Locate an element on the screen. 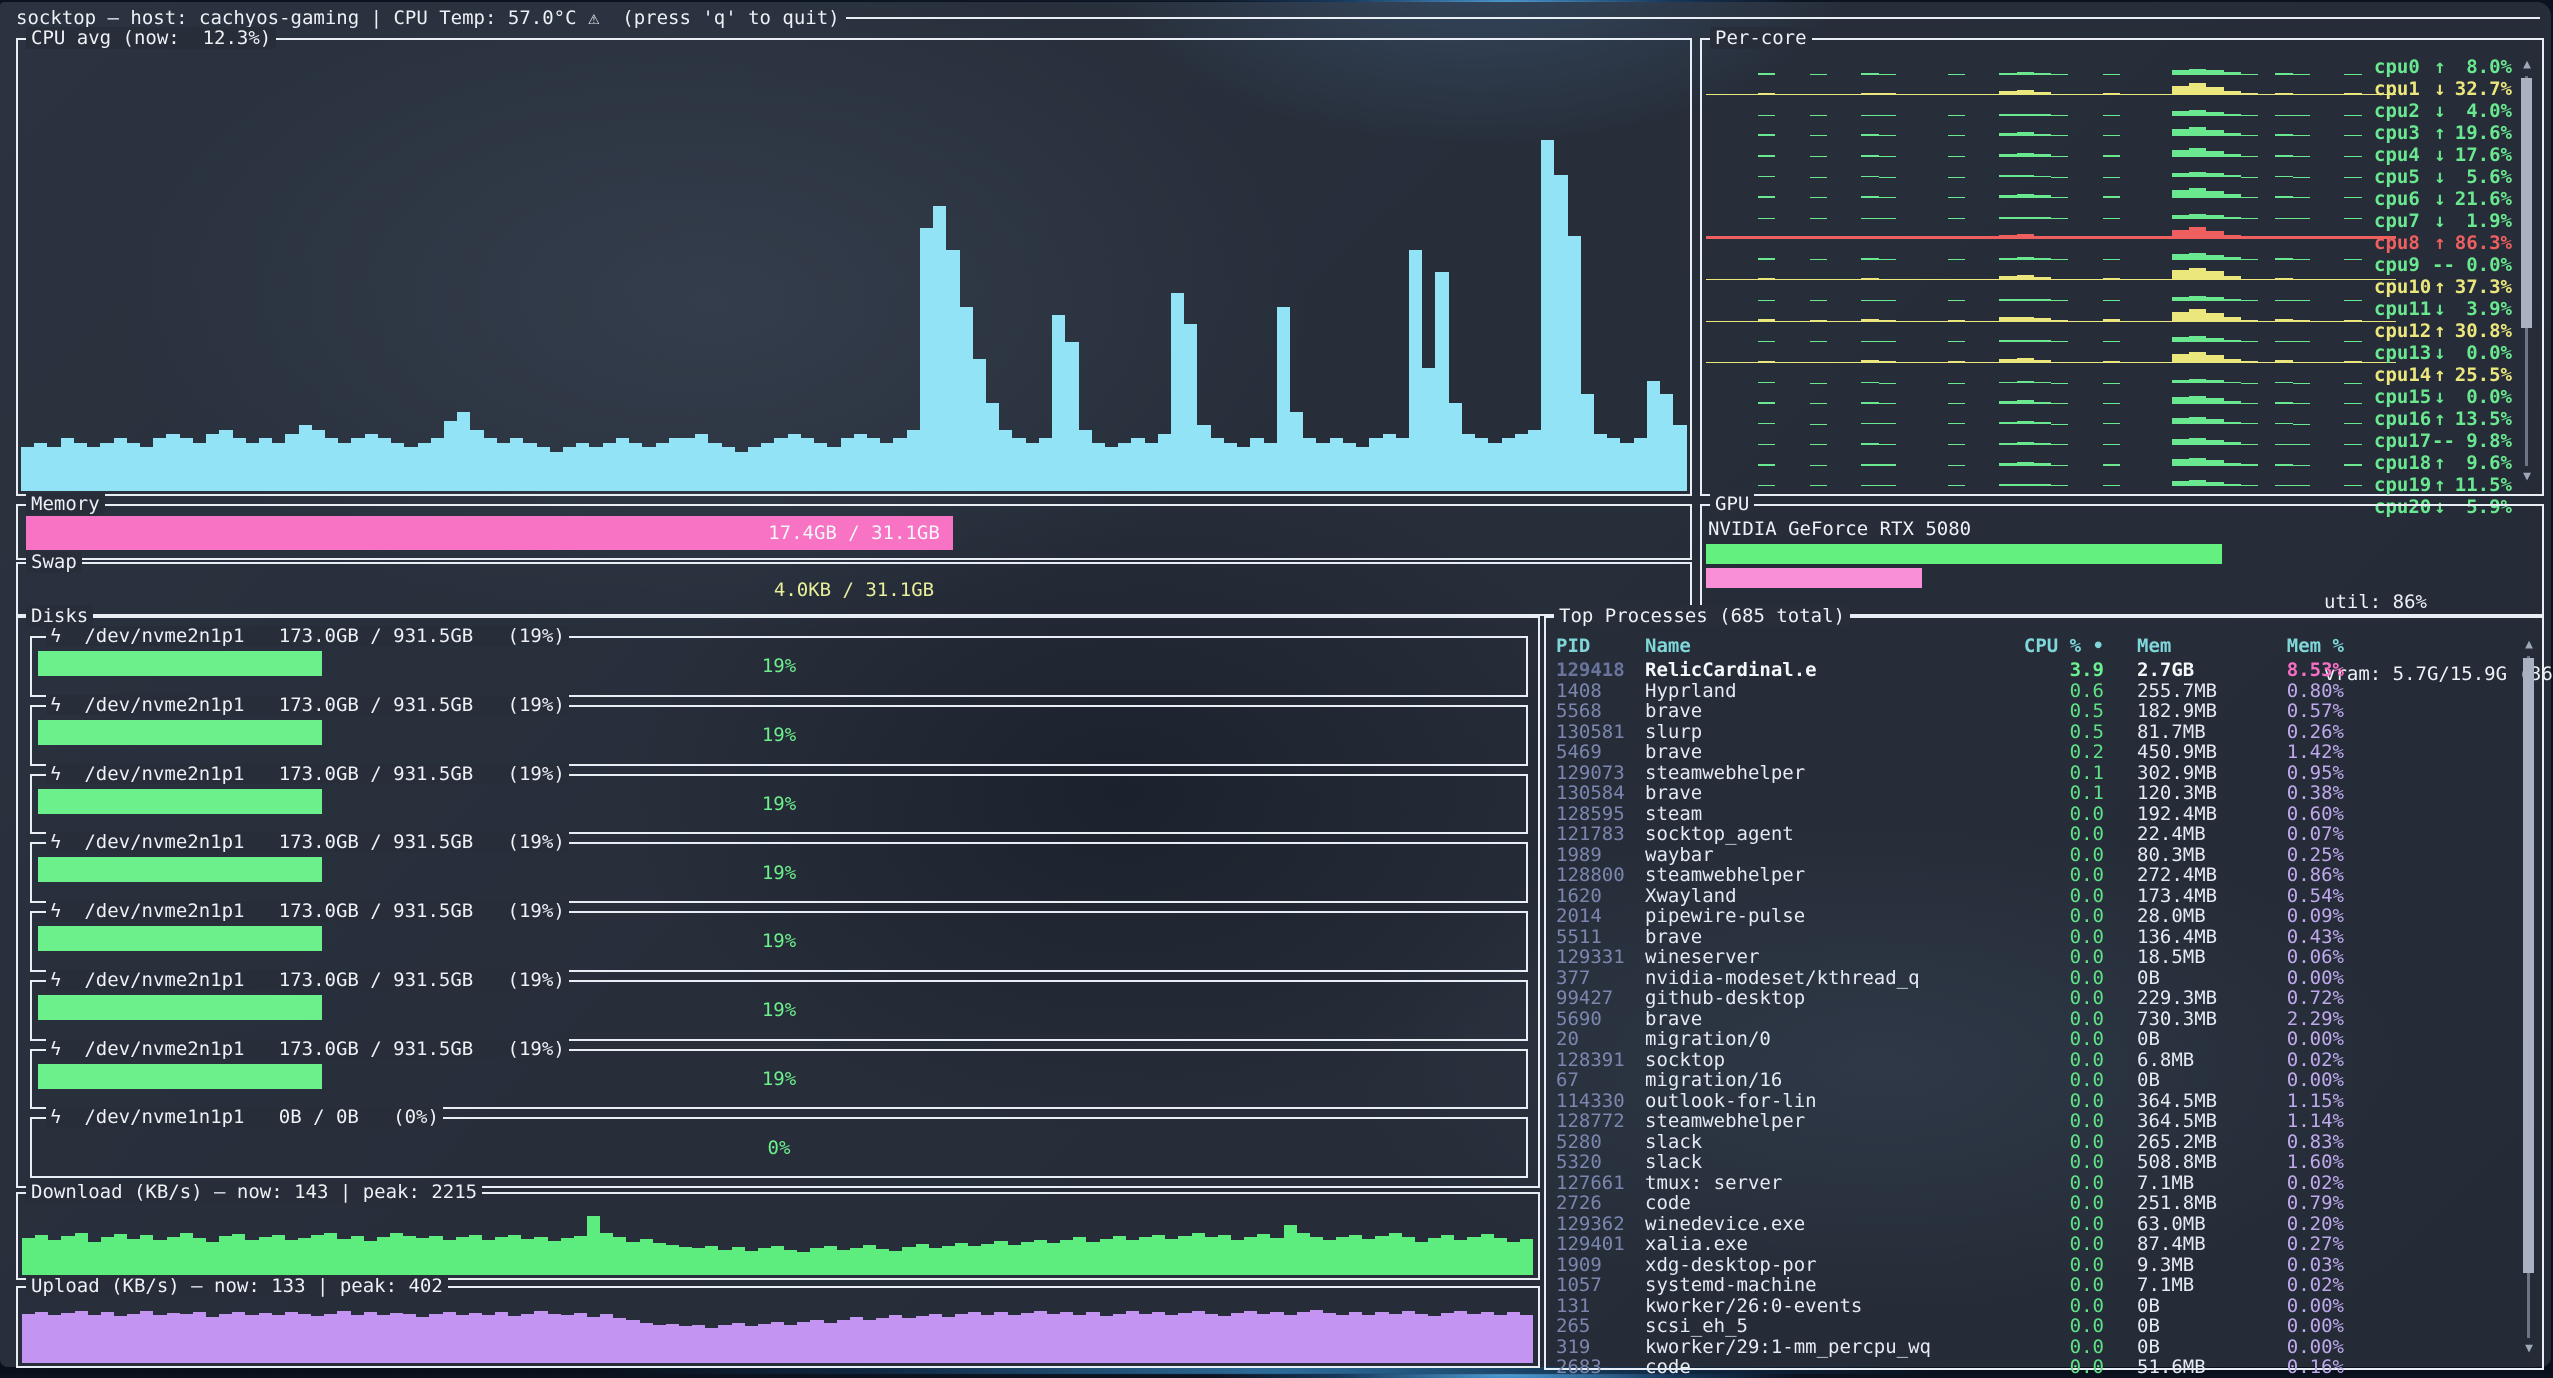 This screenshot has width=2553, height=1378. process-row: 1989 waybar 0.0 80.3MB 0.25% is located at coordinates (2039, 855).